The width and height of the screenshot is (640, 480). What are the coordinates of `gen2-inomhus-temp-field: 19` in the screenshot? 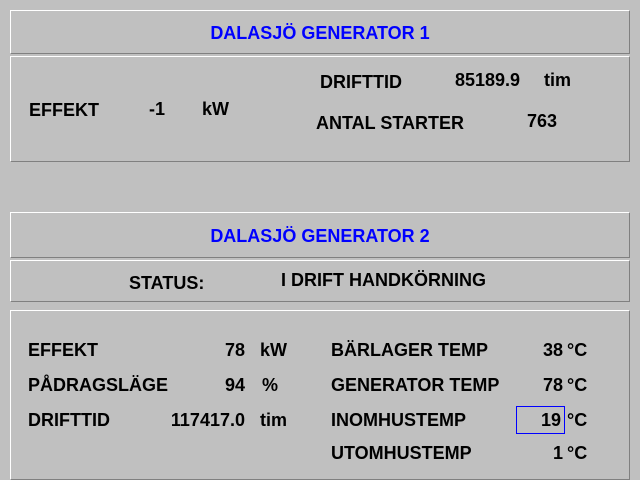 It's located at (540, 420).